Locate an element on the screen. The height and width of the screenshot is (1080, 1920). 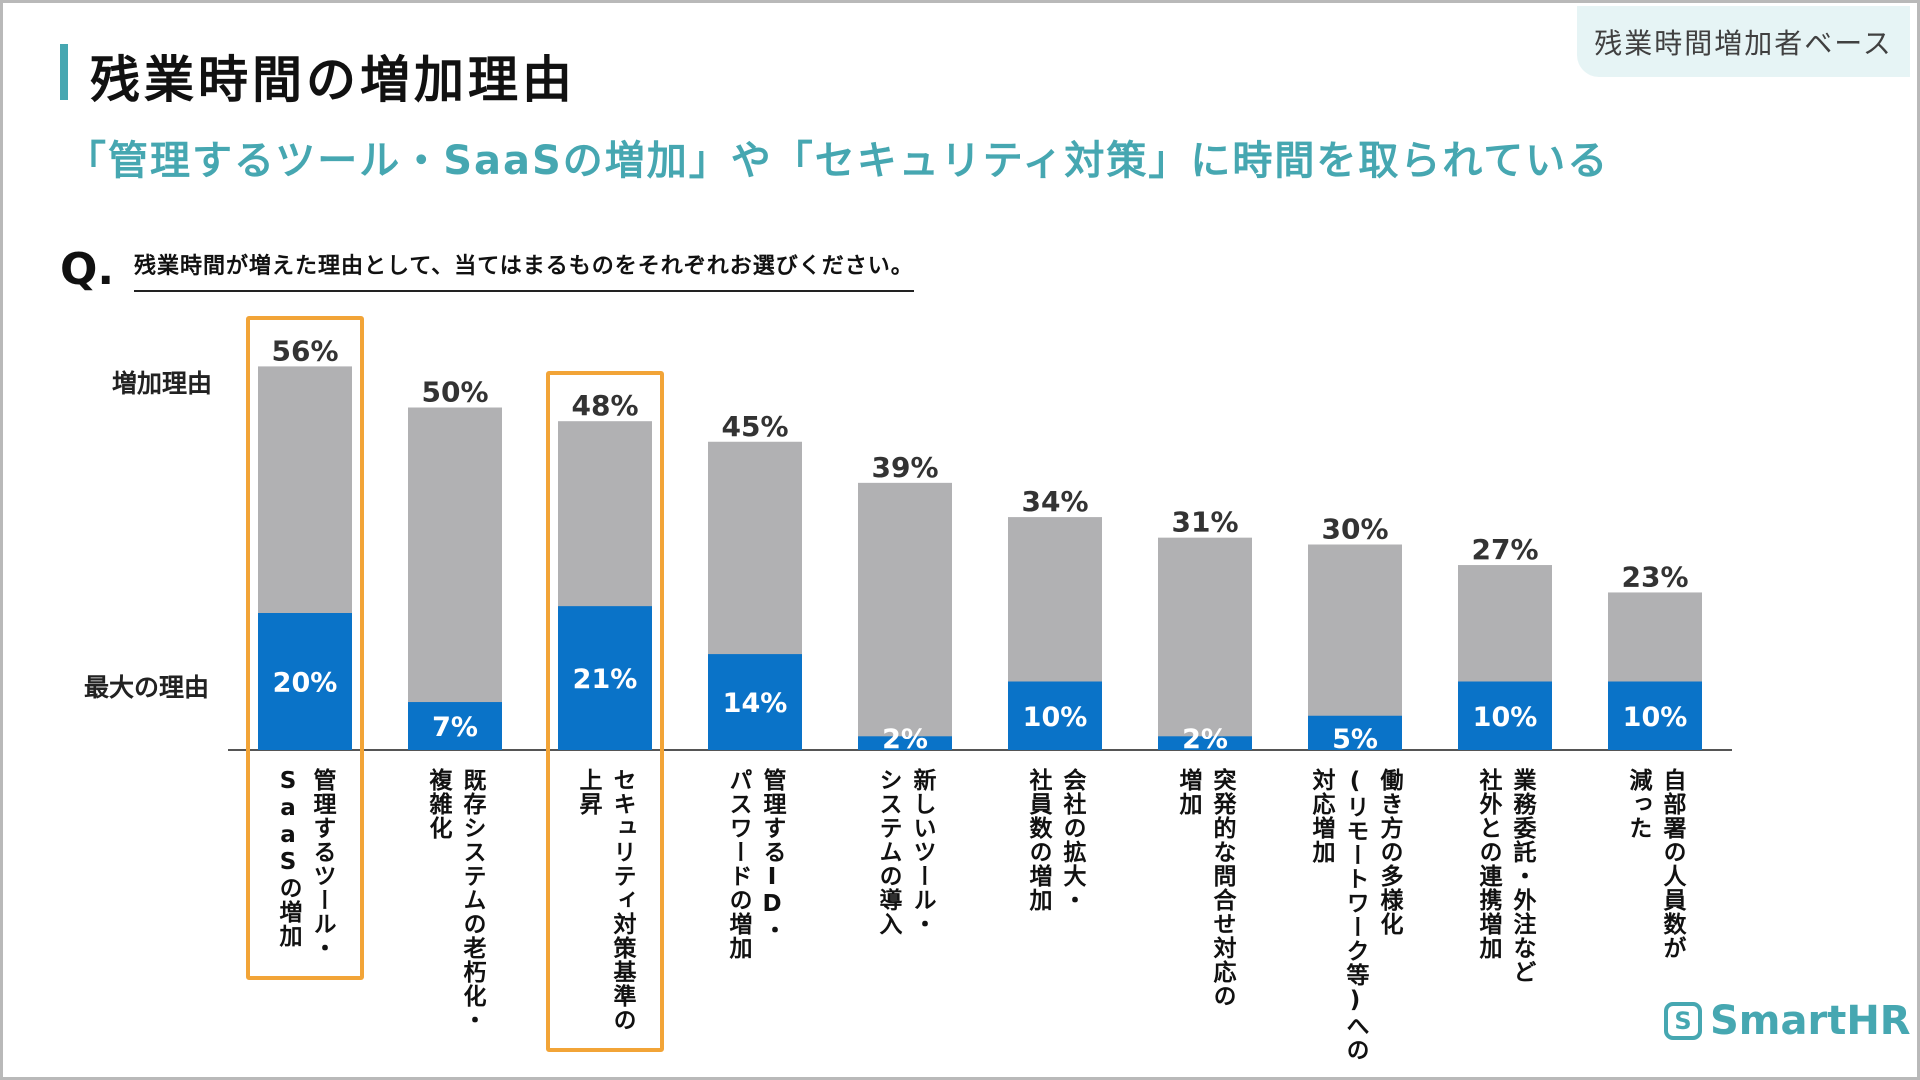
data-label-max: 20% is located at coordinates (305, 683).